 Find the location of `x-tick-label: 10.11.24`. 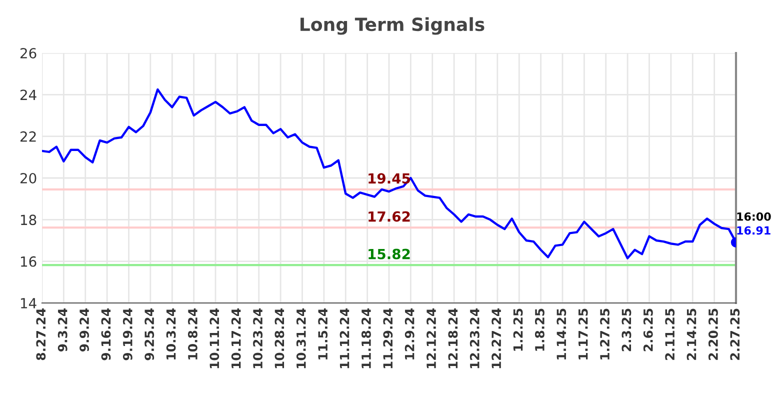

x-tick-label: 10.11.24 is located at coordinates (215, 338).